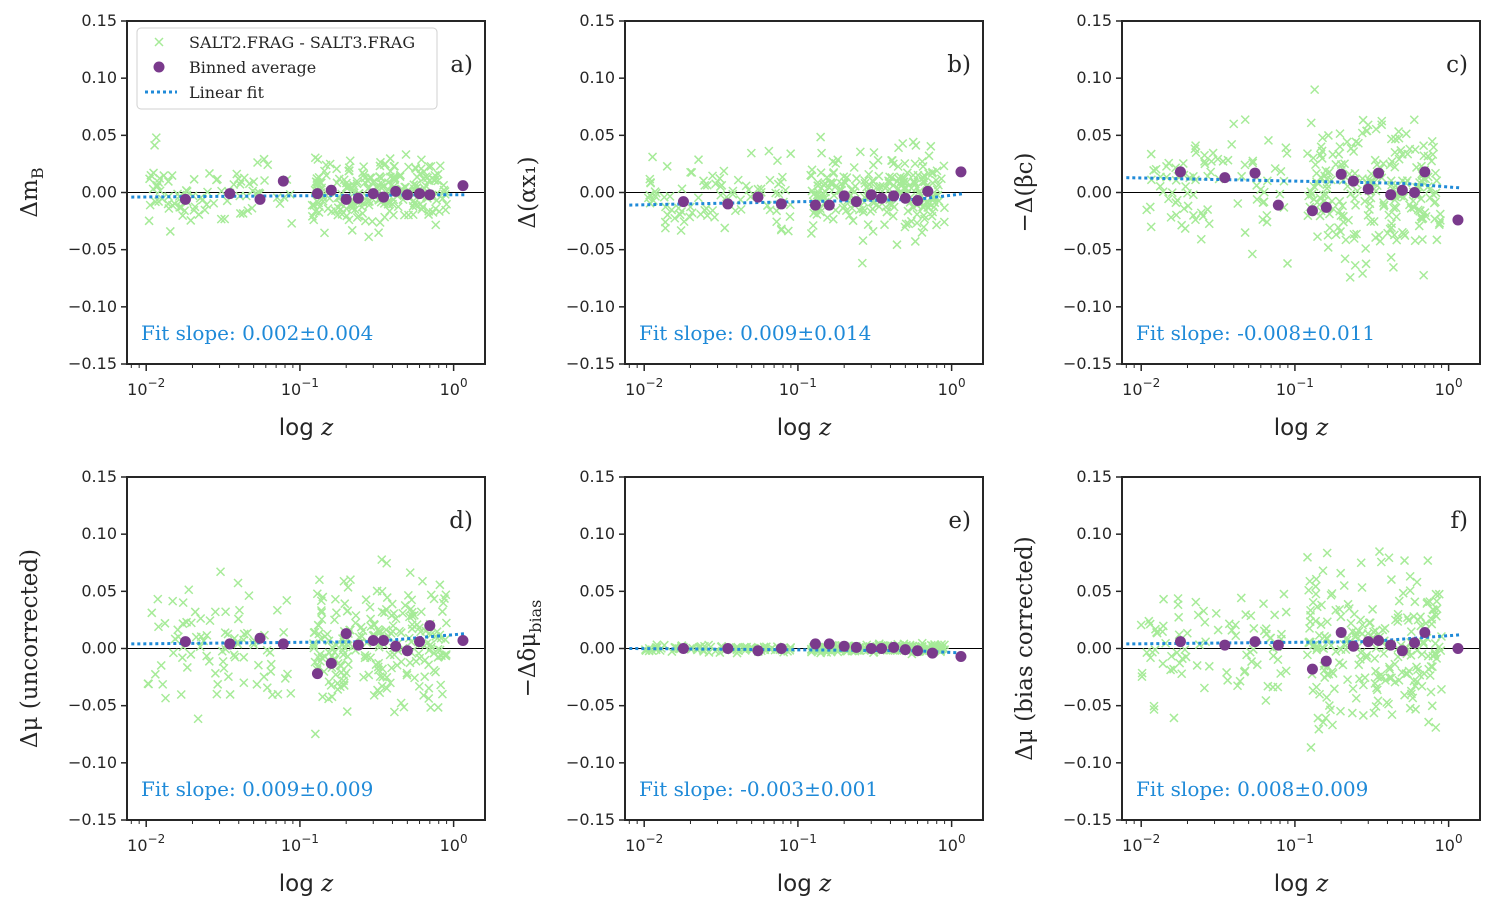  What do you see at coordinates (528, 192) in the screenshot?
I see `y-axis-label: Δ(αx₁)` at bounding box center [528, 192].